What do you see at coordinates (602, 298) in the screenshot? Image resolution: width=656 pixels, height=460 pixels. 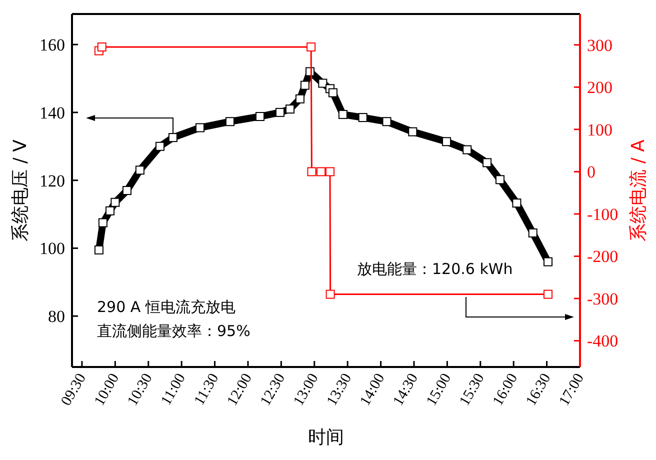 I see `y2-tick-label: -300` at bounding box center [602, 298].